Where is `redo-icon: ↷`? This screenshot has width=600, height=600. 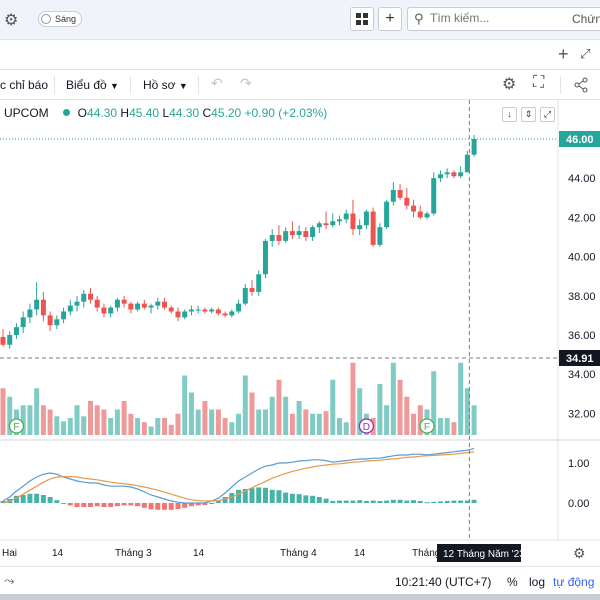
redo-icon: ↷ is located at coordinates (246, 83).